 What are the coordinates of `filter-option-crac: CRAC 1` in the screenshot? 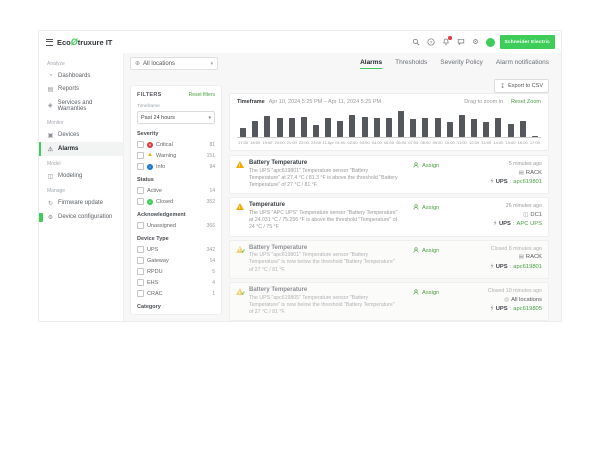 It's located at (176, 293).